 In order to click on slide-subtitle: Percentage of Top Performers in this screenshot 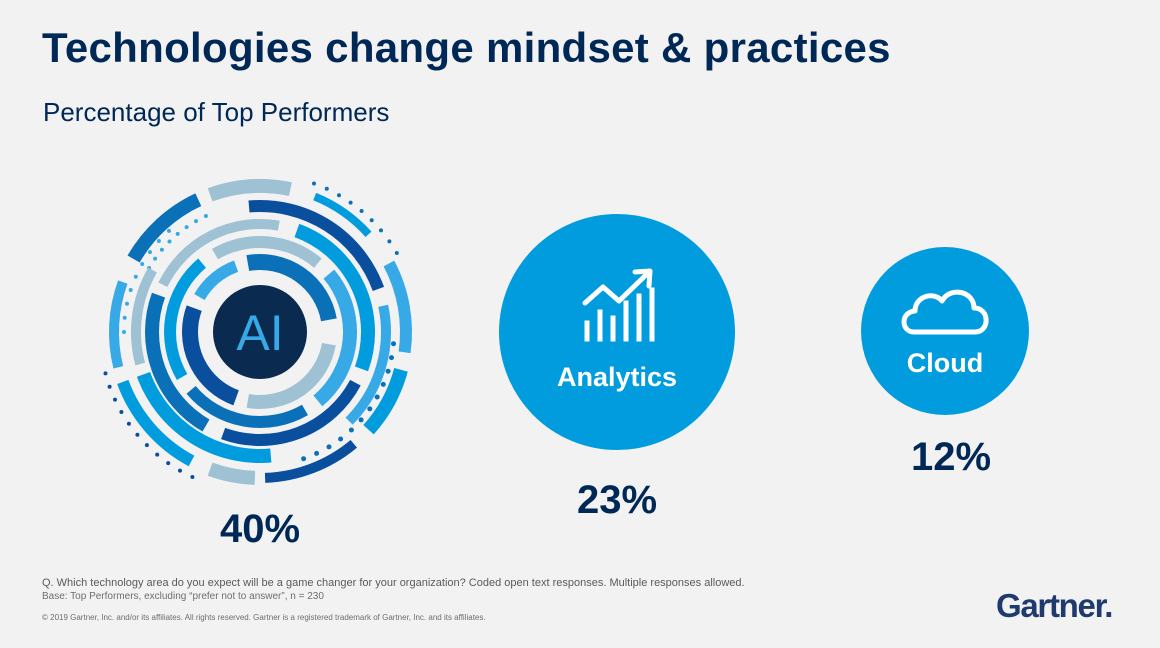, I will do `click(216, 112)`.